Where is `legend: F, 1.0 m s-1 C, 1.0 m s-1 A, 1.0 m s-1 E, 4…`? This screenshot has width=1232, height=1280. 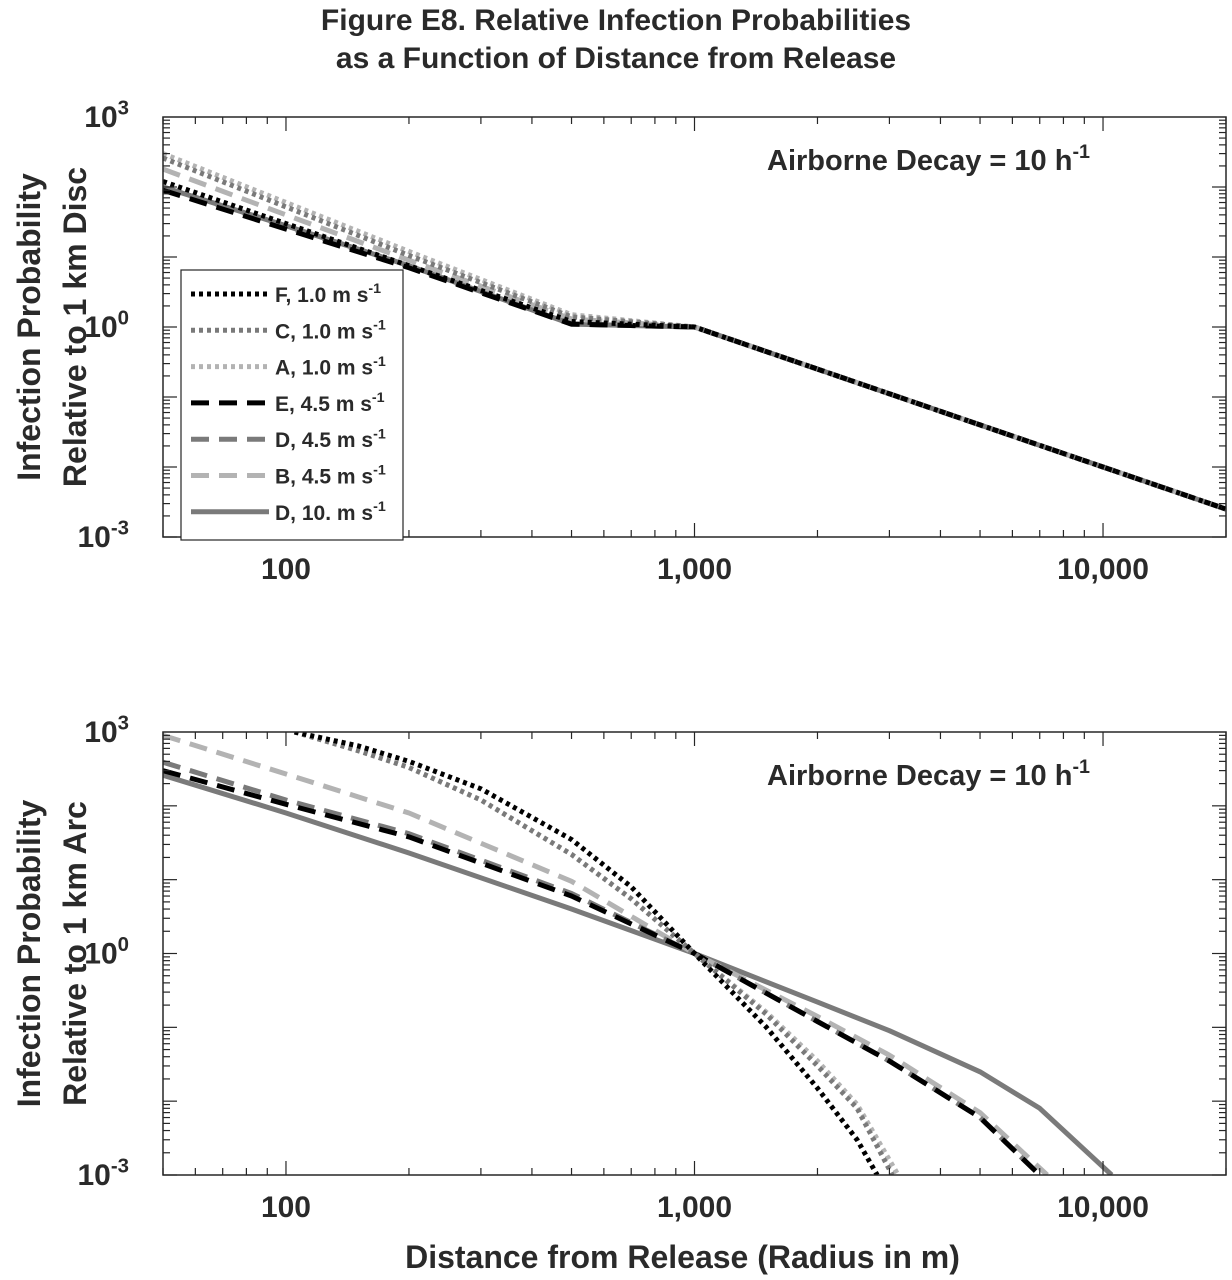
legend: F, 1.0 m s-1 C, 1.0 m s-1 A, 1.0 m s-1 E, 4… is located at coordinates (292, 405).